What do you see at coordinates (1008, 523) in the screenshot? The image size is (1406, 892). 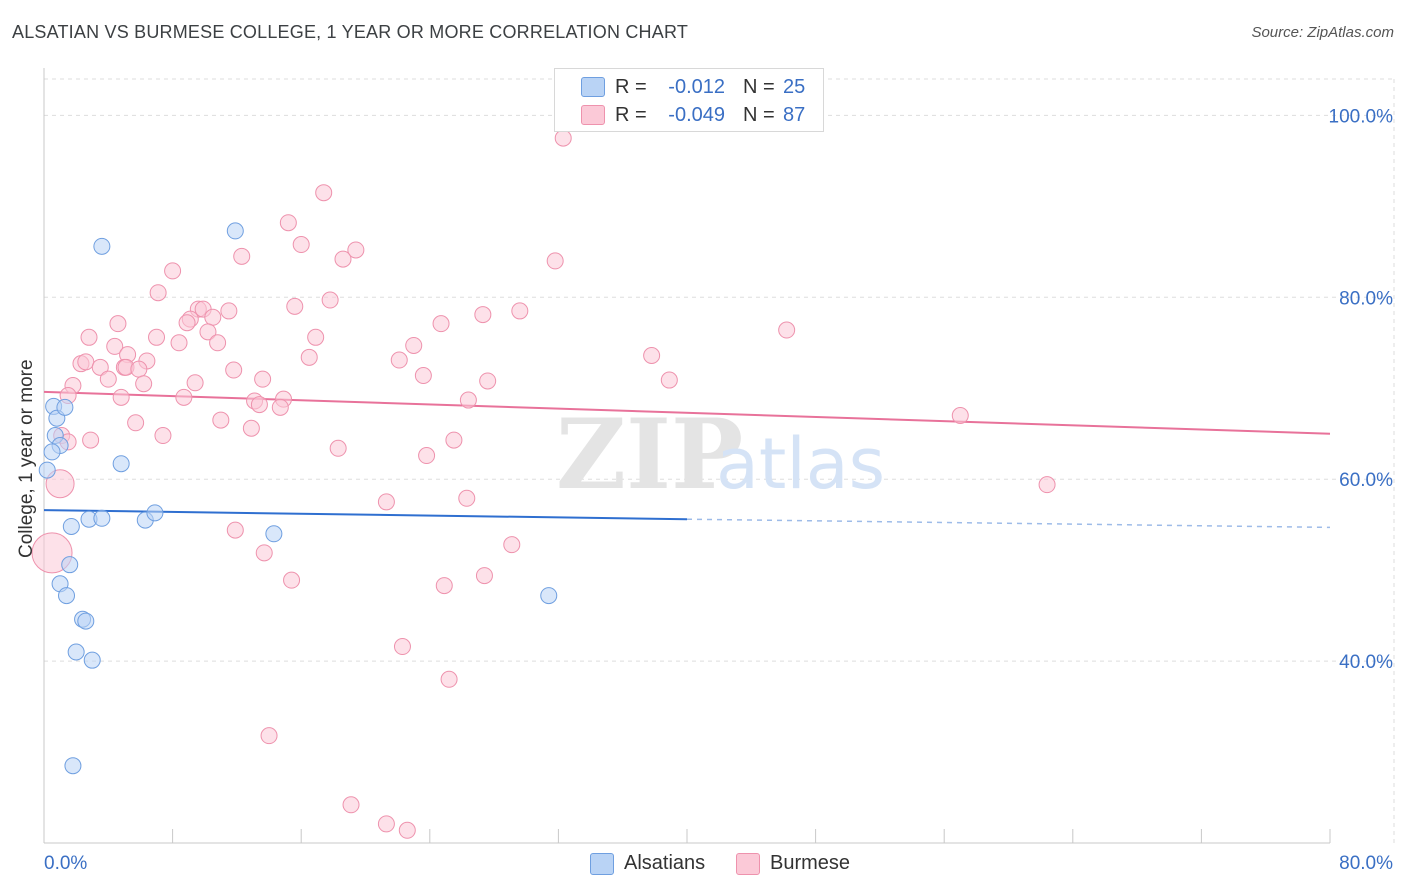 I see `alsatians-trend-extension` at bounding box center [1008, 523].